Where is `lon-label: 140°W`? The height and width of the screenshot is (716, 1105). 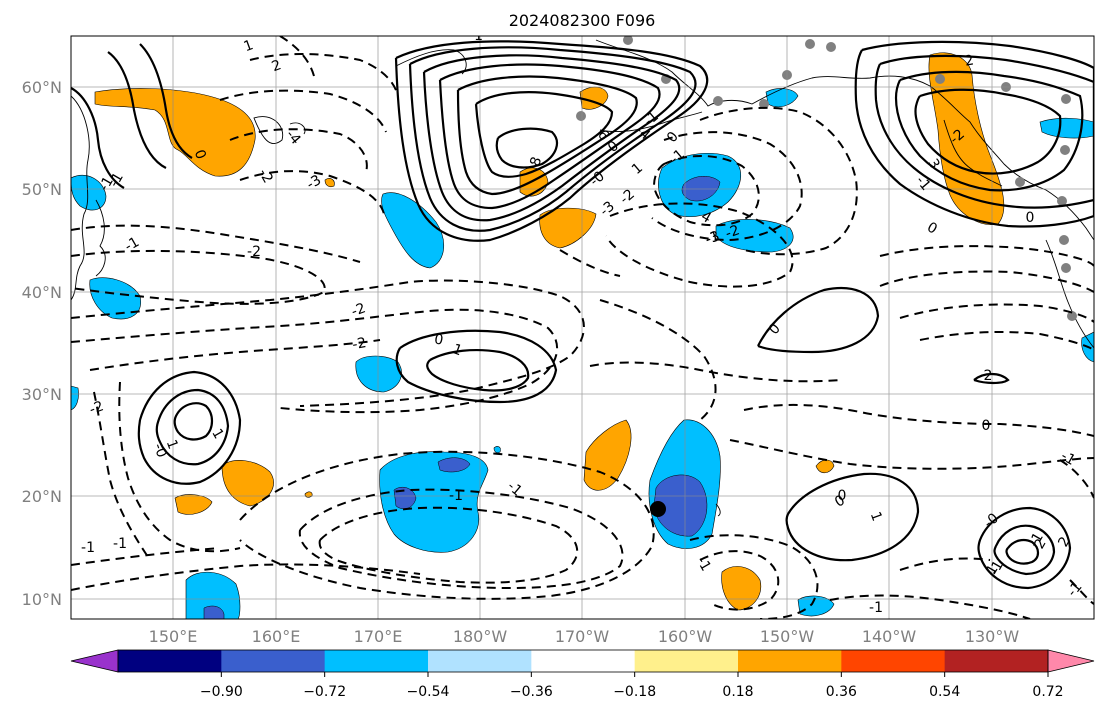 lon-label: 140°W is located at coordinates (889, 636).